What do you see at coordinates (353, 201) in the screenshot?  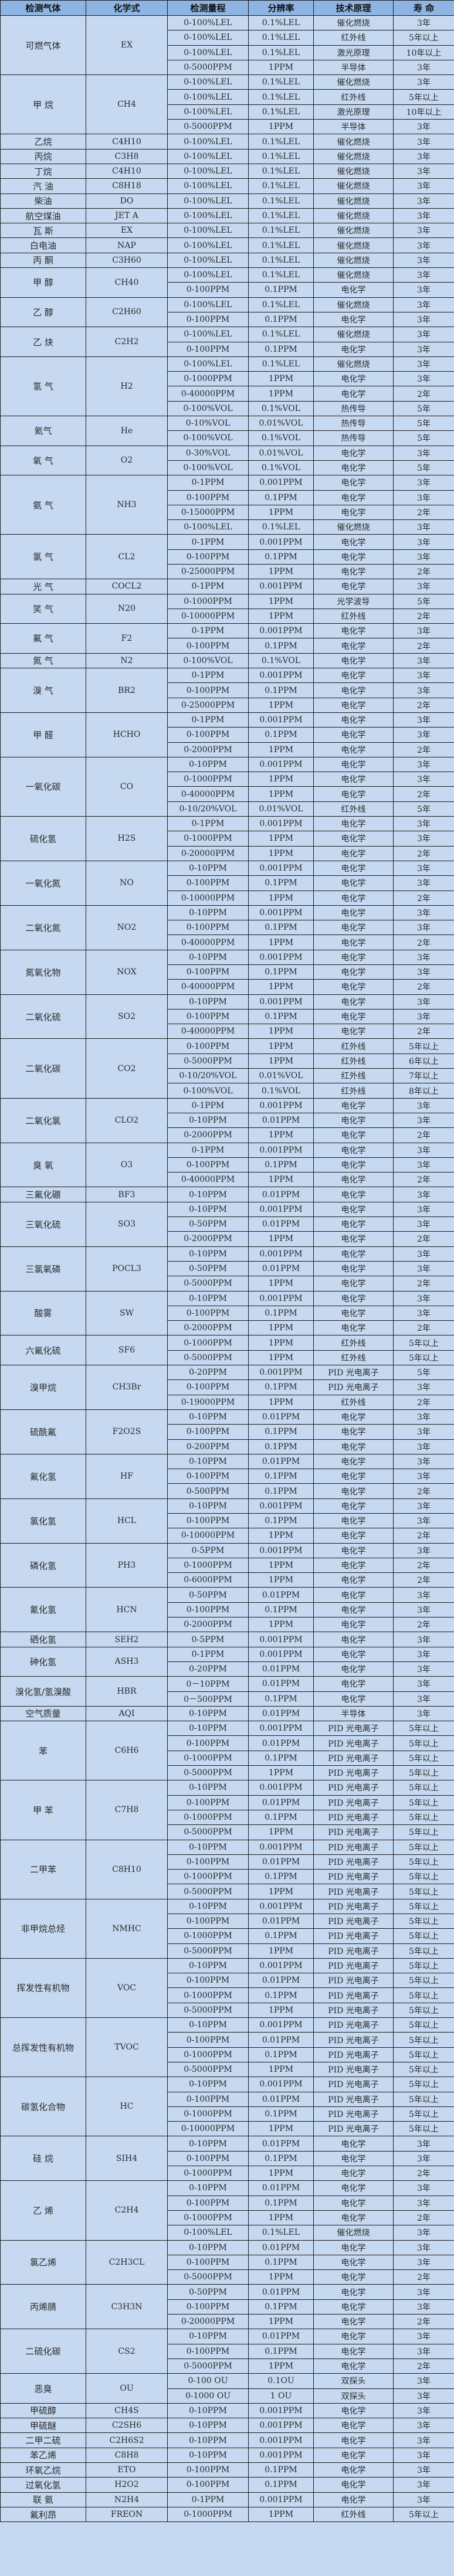 I see `technology-cell: 催化燃烧` at bounding box center [353, 201].